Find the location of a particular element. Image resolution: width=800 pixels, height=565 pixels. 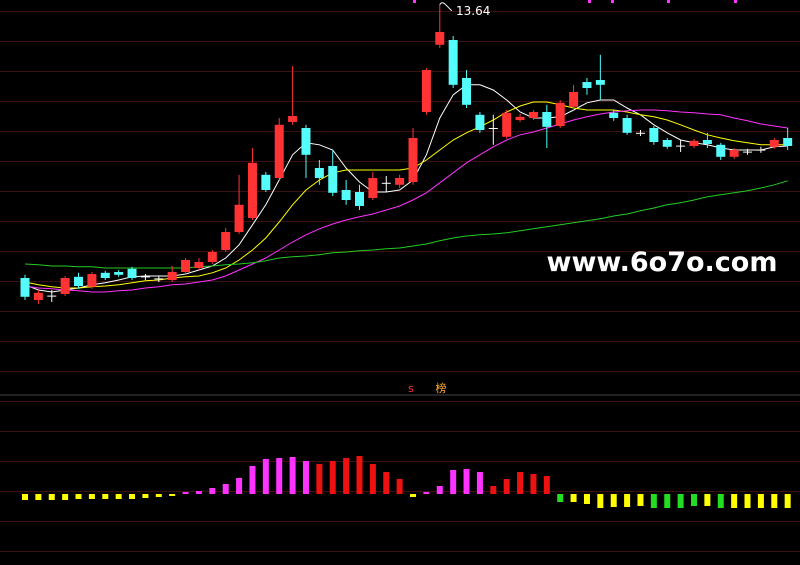

high-label: 13.64 is located at coordinates (473, 11).